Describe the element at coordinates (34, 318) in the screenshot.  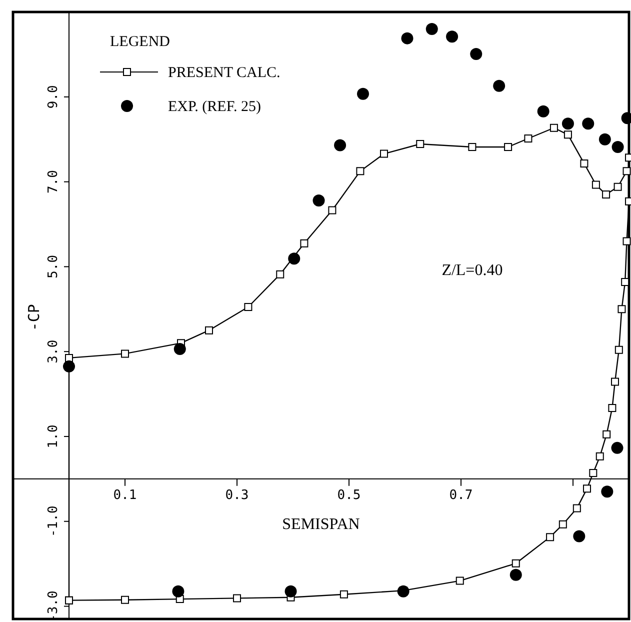
I see `y-axis-title: -CP` at that location.